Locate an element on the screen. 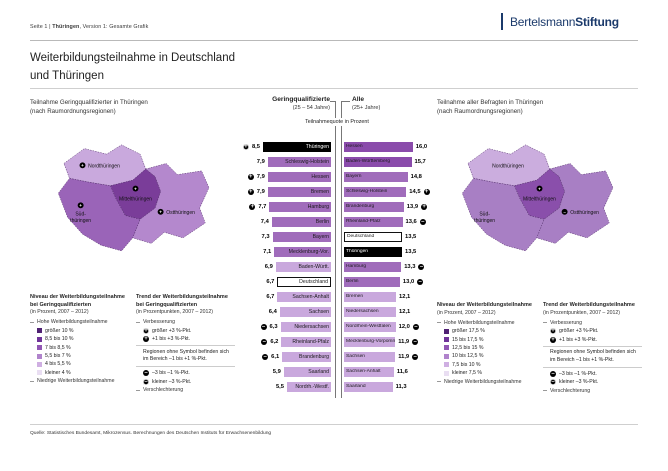 The height and width of the screenshot is (471, 668). page-title-line2: und Thüringen is located at coordinates (67, 75).